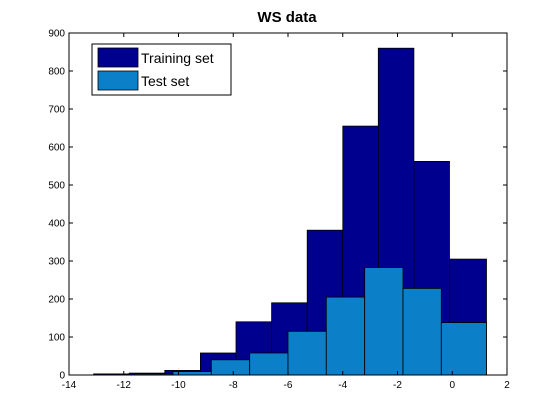 This screenshot has width=560, height=420. I want to click on y-tick-label: 700, so click(56, 110).